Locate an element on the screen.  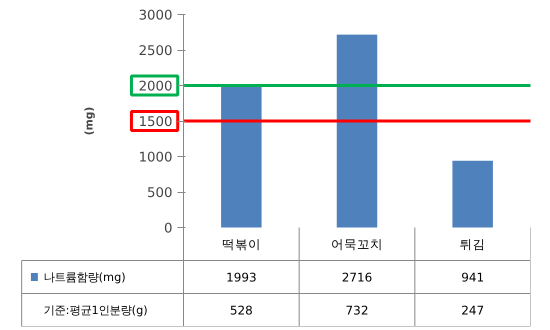
data-label: 941 is located at coordinates (472, 277).